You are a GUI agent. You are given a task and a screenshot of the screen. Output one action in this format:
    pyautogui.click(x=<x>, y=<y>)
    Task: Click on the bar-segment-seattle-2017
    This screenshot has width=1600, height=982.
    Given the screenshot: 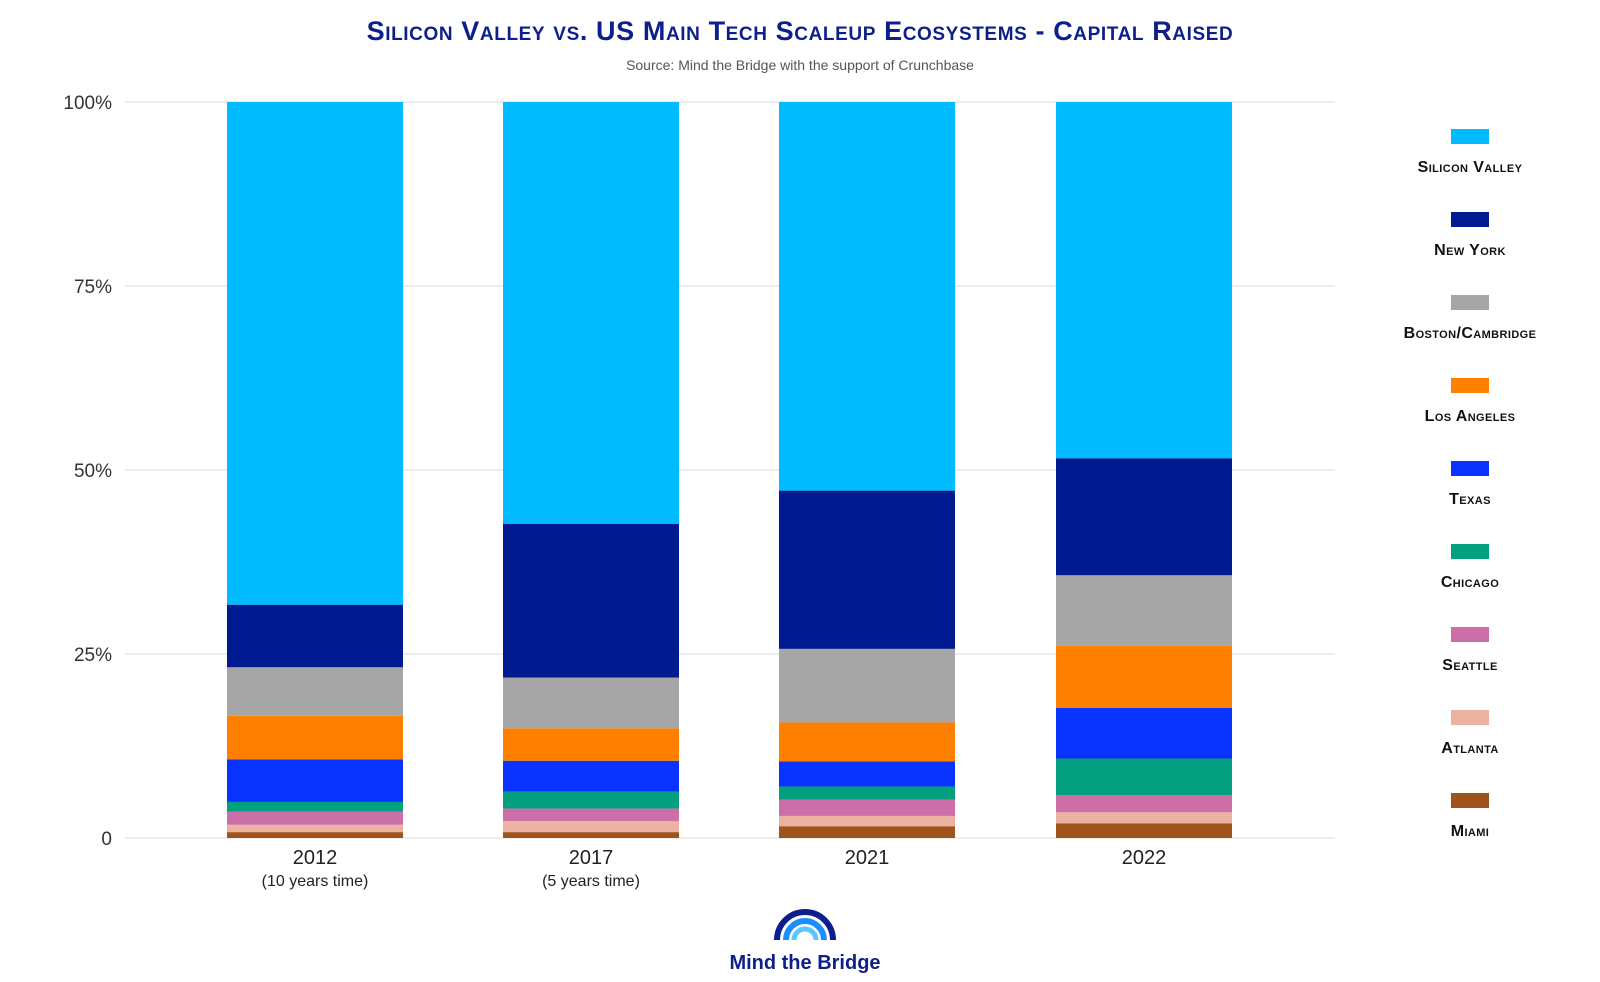 What is the action you would take?
    pyautogui.click(x=591, y=815)
    